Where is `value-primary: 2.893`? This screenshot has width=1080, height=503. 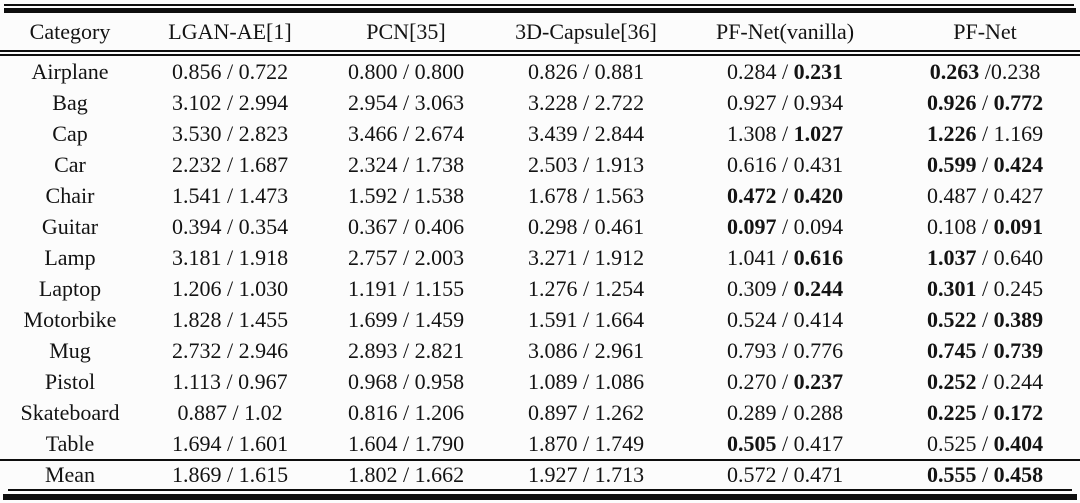 value-primary: 2.893 is located at coordinates (372, 350).